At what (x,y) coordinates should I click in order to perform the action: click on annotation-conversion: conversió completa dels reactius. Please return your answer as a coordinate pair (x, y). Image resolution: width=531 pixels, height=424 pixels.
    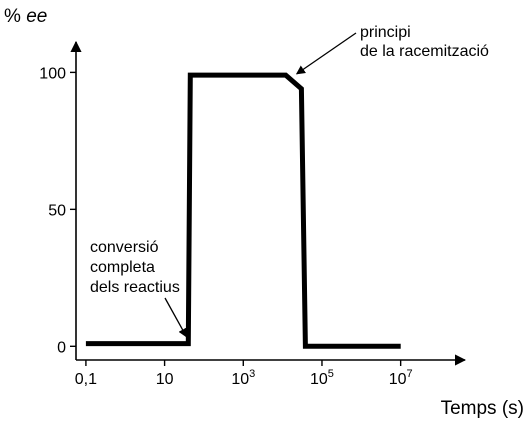
    Looking at the image, I should click on (135, 267).